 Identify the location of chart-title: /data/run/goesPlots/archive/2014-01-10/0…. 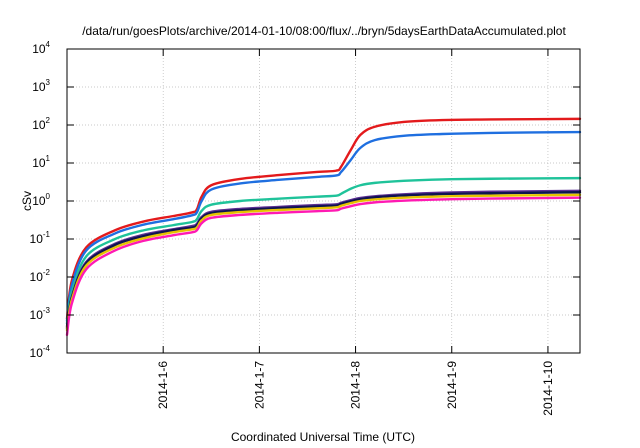
(324, 31).